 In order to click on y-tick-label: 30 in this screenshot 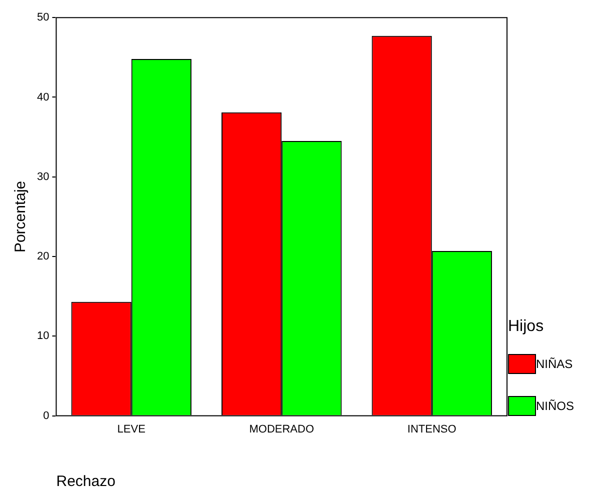, I will do `click(43, 176)`.